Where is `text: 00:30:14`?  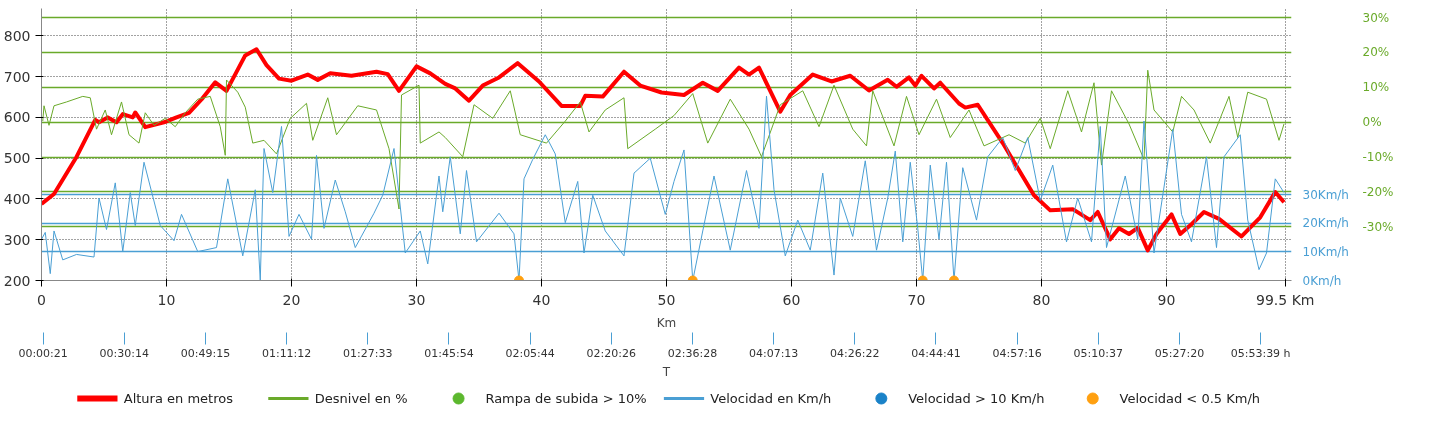 text: 00:30:14 is located at coordinates (124, 353).